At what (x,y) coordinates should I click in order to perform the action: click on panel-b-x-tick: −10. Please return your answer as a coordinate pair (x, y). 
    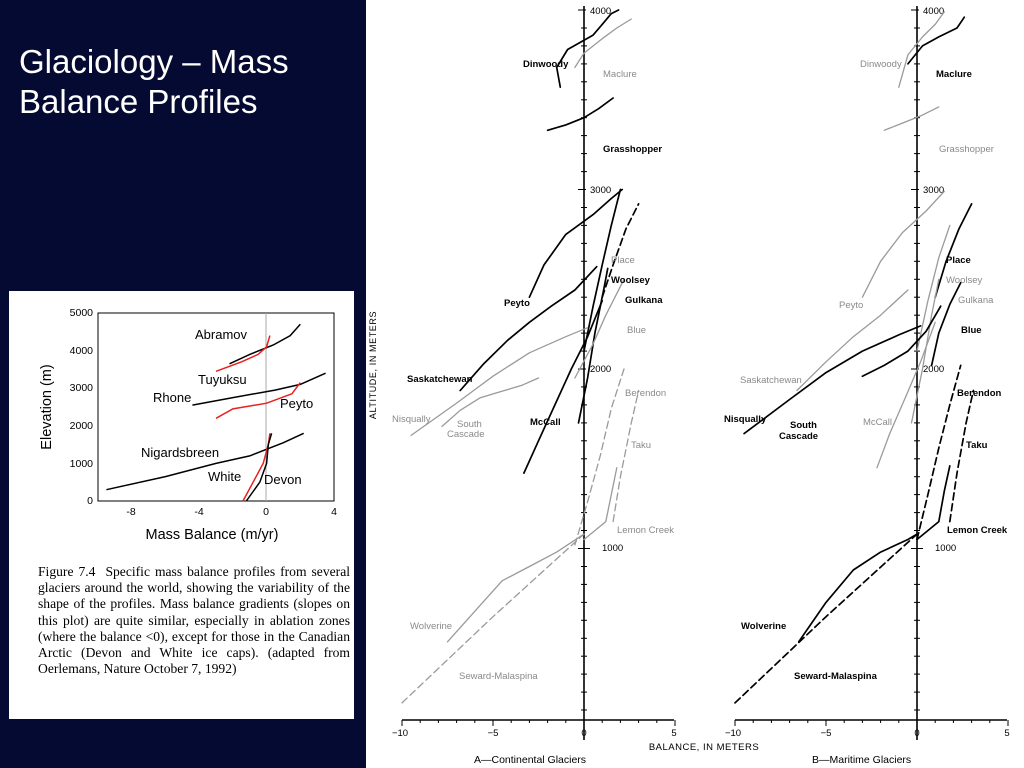
    Looking at the image, I should click on (733, 733).